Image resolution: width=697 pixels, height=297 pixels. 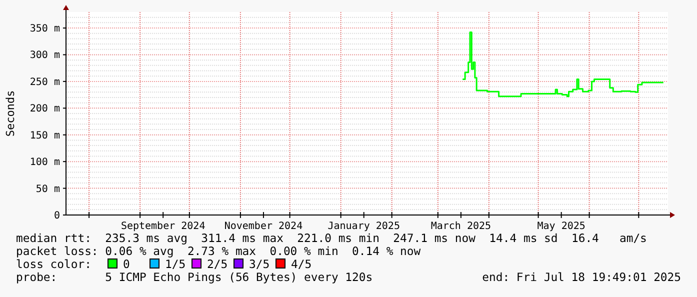 I want to click on legend-label: 2/5, so click(x=217, y=264).